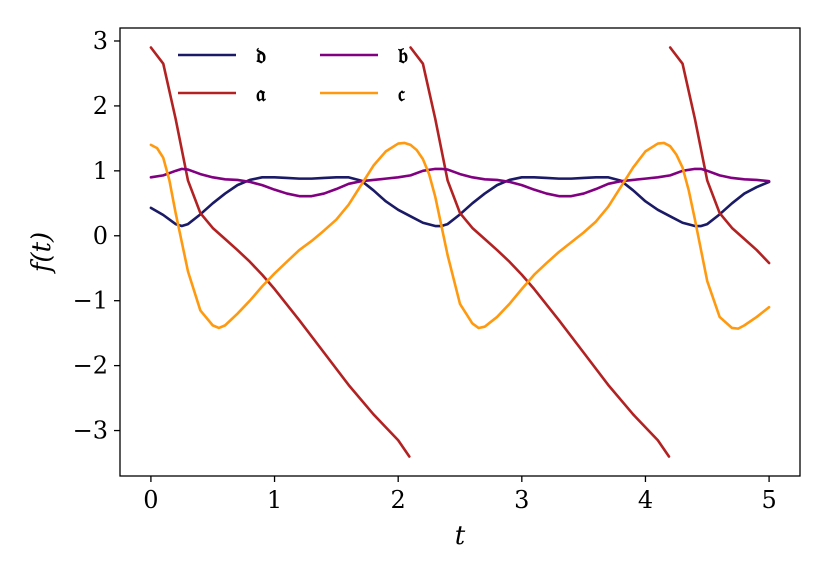 This screenshot has height=581, width=830. What do you see at coordinates (645, 500) in the screenshot?
I see `x-tick-label: 4` at bounding box center [645, 500].